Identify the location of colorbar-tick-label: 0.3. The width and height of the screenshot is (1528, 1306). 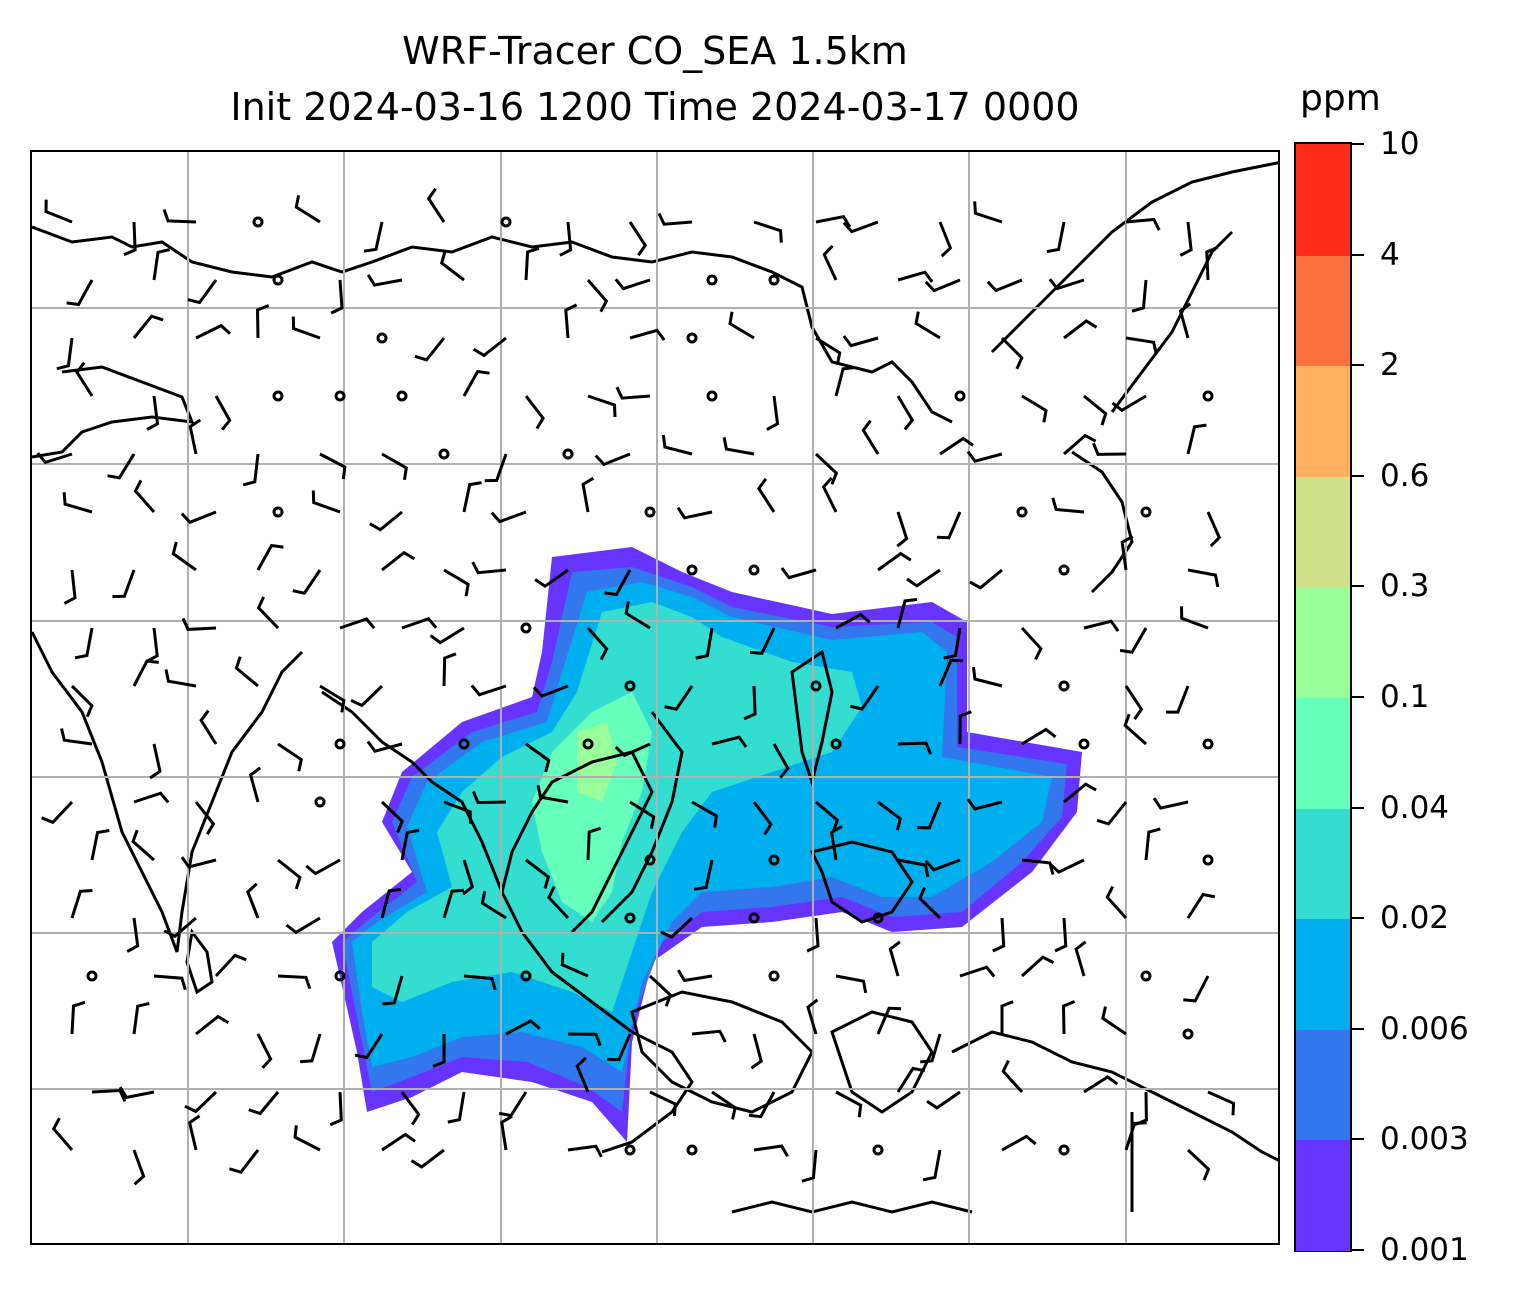
(1405, 586).